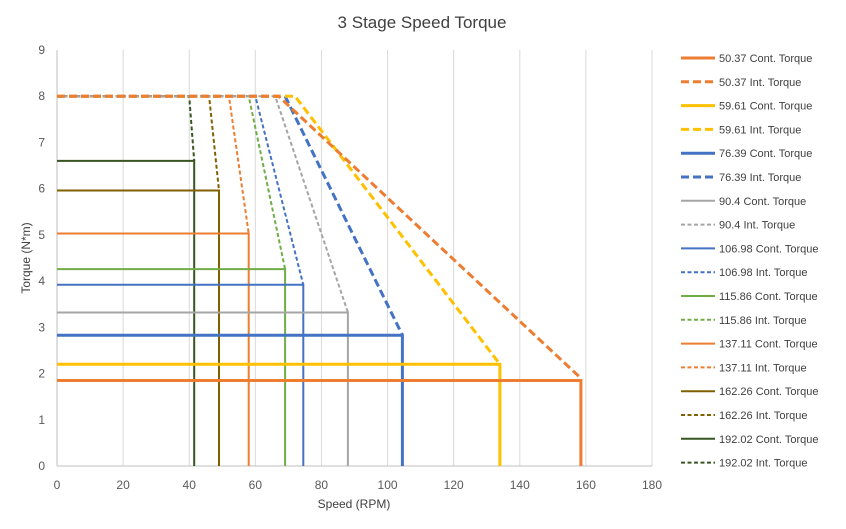 The height and width of the screenshot is (529, 846). I want to click on series-line-90-4-cont-torque, so click(203, 388).